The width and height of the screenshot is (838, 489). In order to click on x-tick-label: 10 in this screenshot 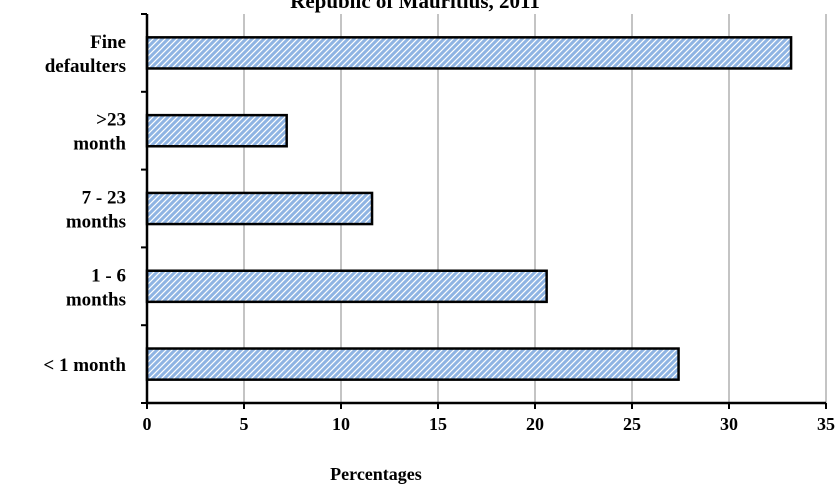, I will do `click(341, 424)`.